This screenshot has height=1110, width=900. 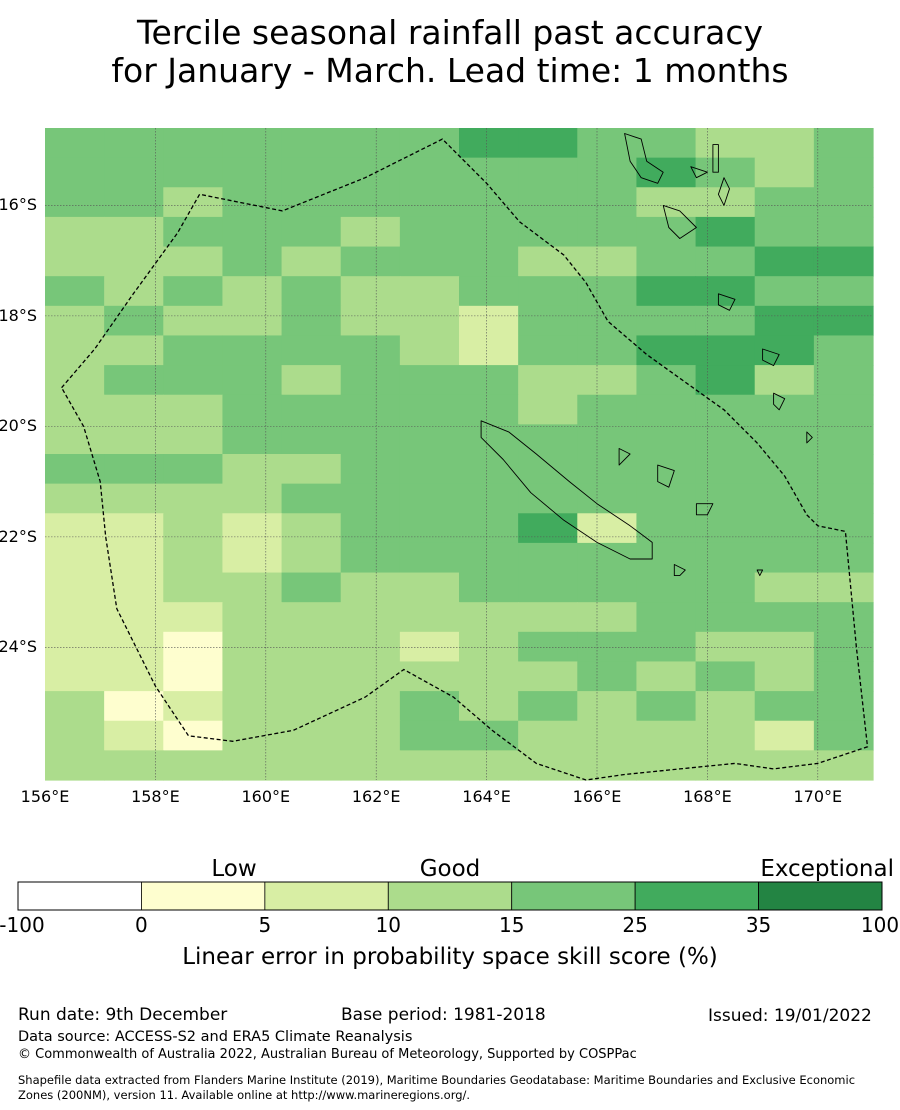 I want to click on malakula-coastline, so click(x=679, y=221).